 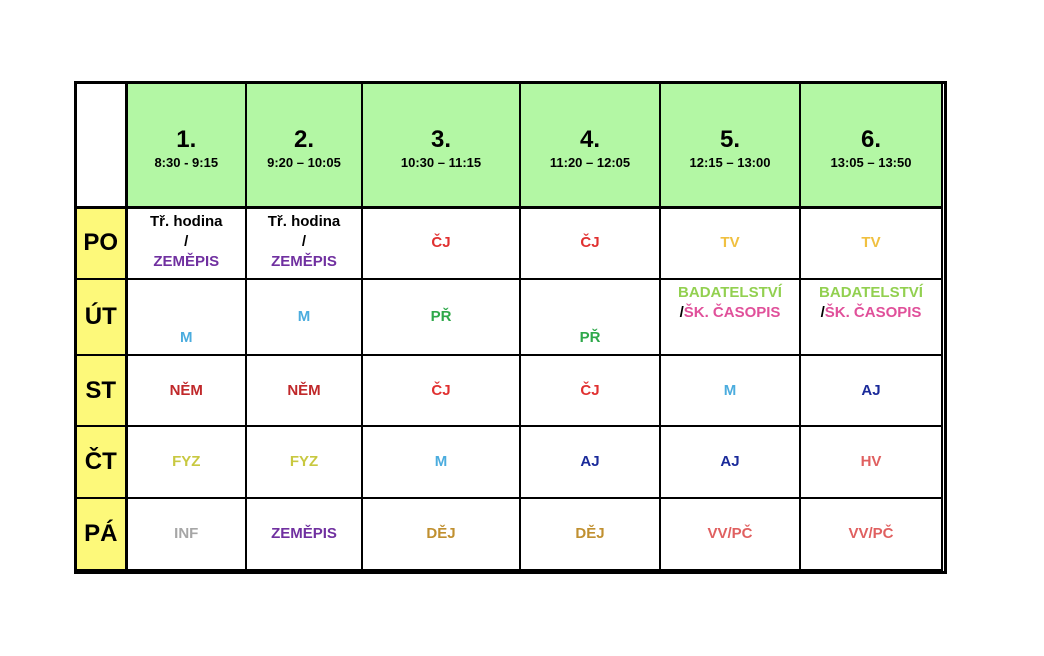 I want to click on day-label: PO, so click(x=101, y=243).